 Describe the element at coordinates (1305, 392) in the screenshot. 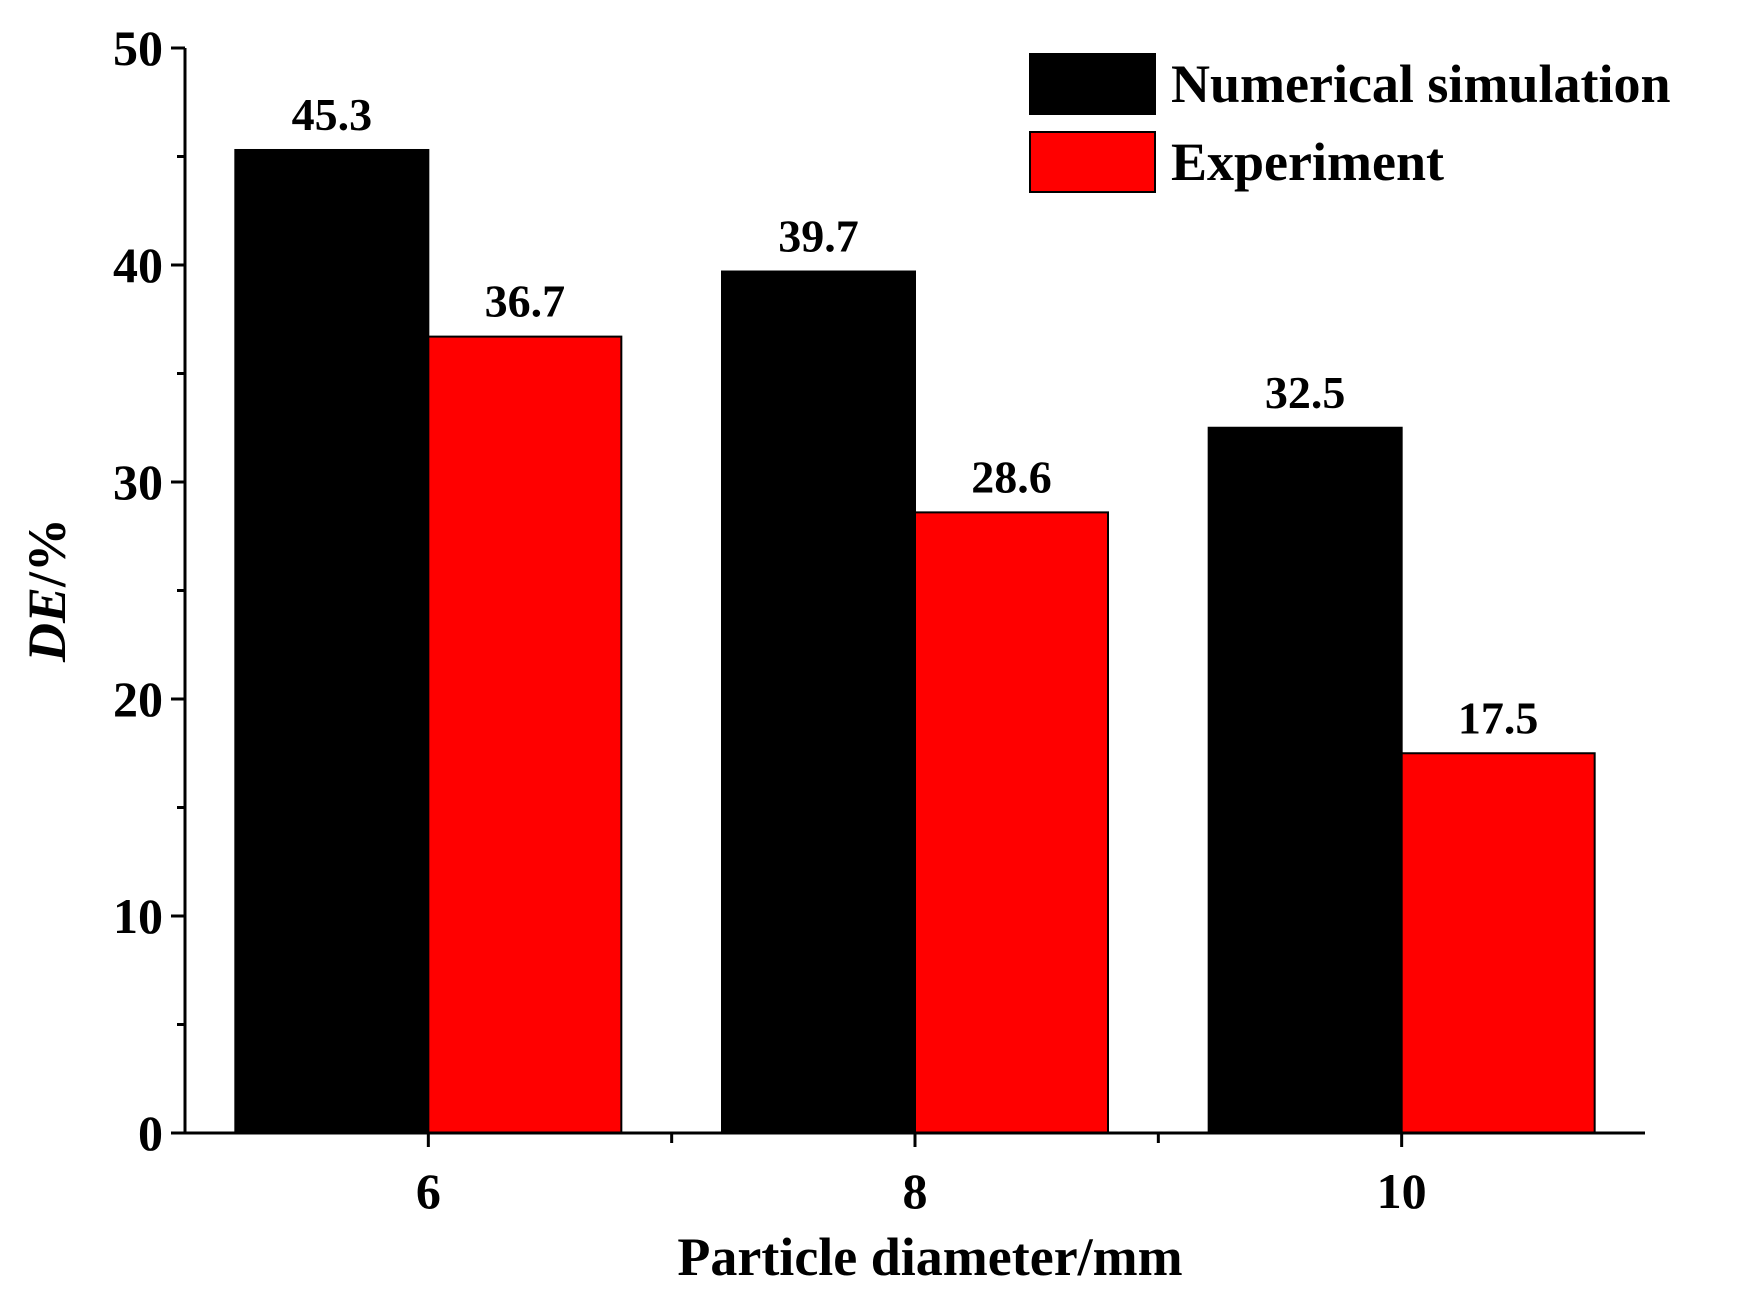

I see `data-label-numerical-simulation-10: 32.5` at that location.